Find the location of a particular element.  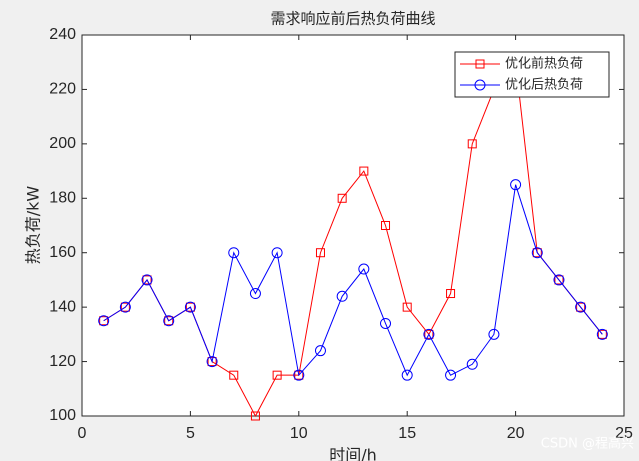

y-axis-label: 热负荷/kW is located at coordinates (33, 225).